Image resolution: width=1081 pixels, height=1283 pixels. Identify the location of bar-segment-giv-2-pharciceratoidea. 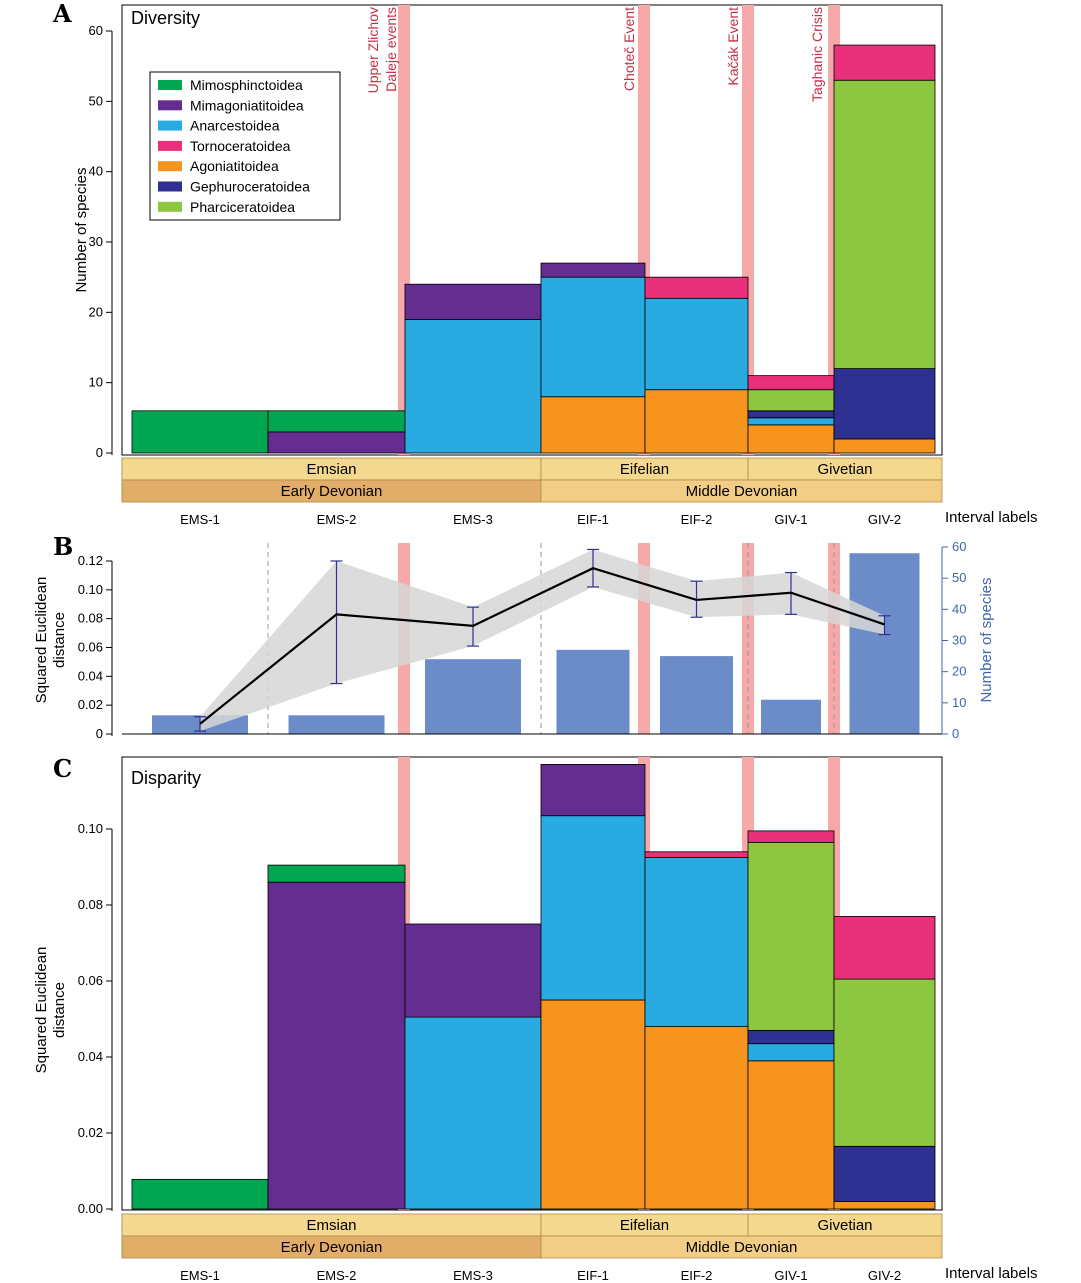
(884, 1062).